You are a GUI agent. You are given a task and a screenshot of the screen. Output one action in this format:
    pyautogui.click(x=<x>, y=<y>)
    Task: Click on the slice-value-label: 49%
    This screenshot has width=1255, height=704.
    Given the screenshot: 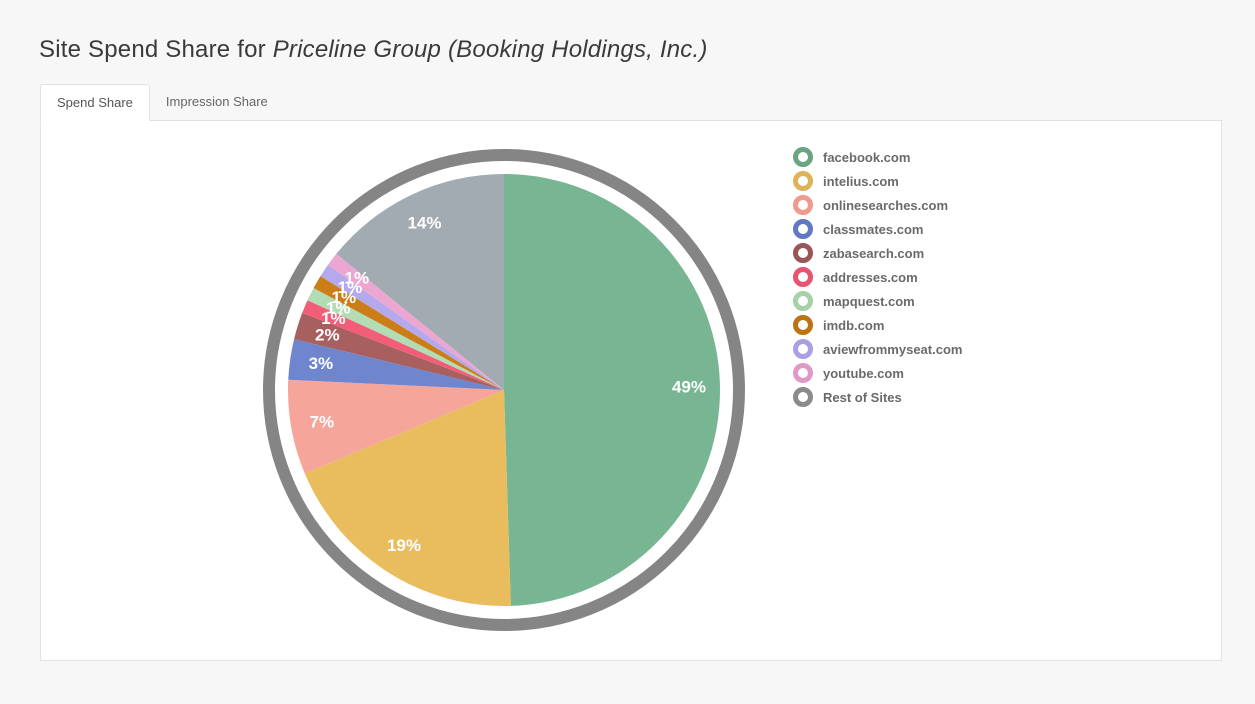 What is the action you would take?
    pyautogui.click(x=689, y=387)
    